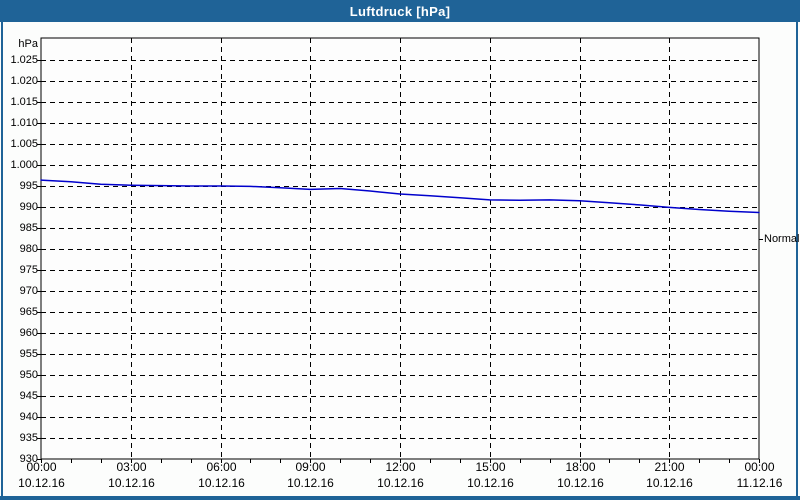 The image size is (800, 500). What do you see at coordinates (759, 483) in the screenshot?
I see `x-axis-date-label: 11.12.16` at bounding box center [759, 483].